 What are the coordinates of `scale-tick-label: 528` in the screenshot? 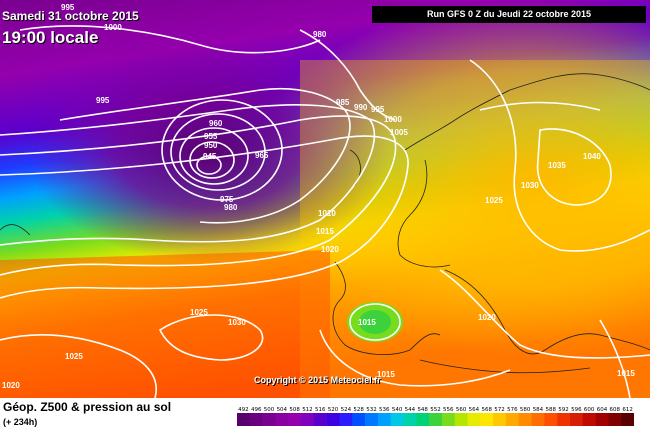 It's located at (358, 410).